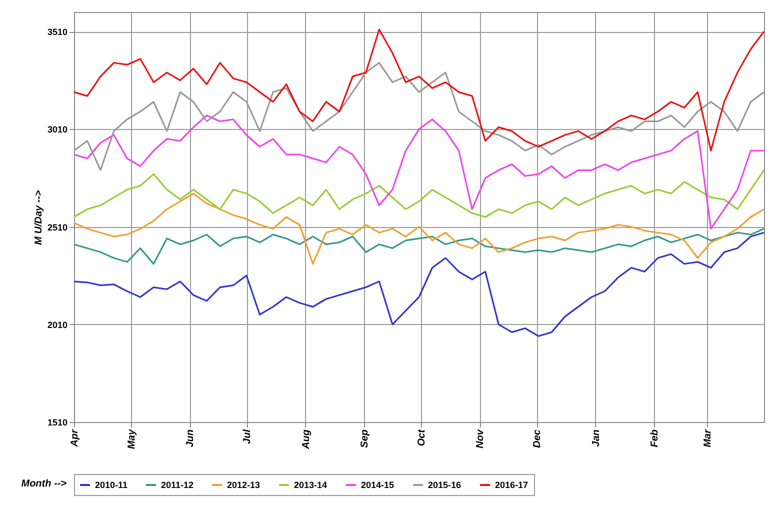 This screenshot has height=512, width=770. Describe the element at coordinates (377, 485) in the screenshot. I see `legend-label: 2014-15` at that location.